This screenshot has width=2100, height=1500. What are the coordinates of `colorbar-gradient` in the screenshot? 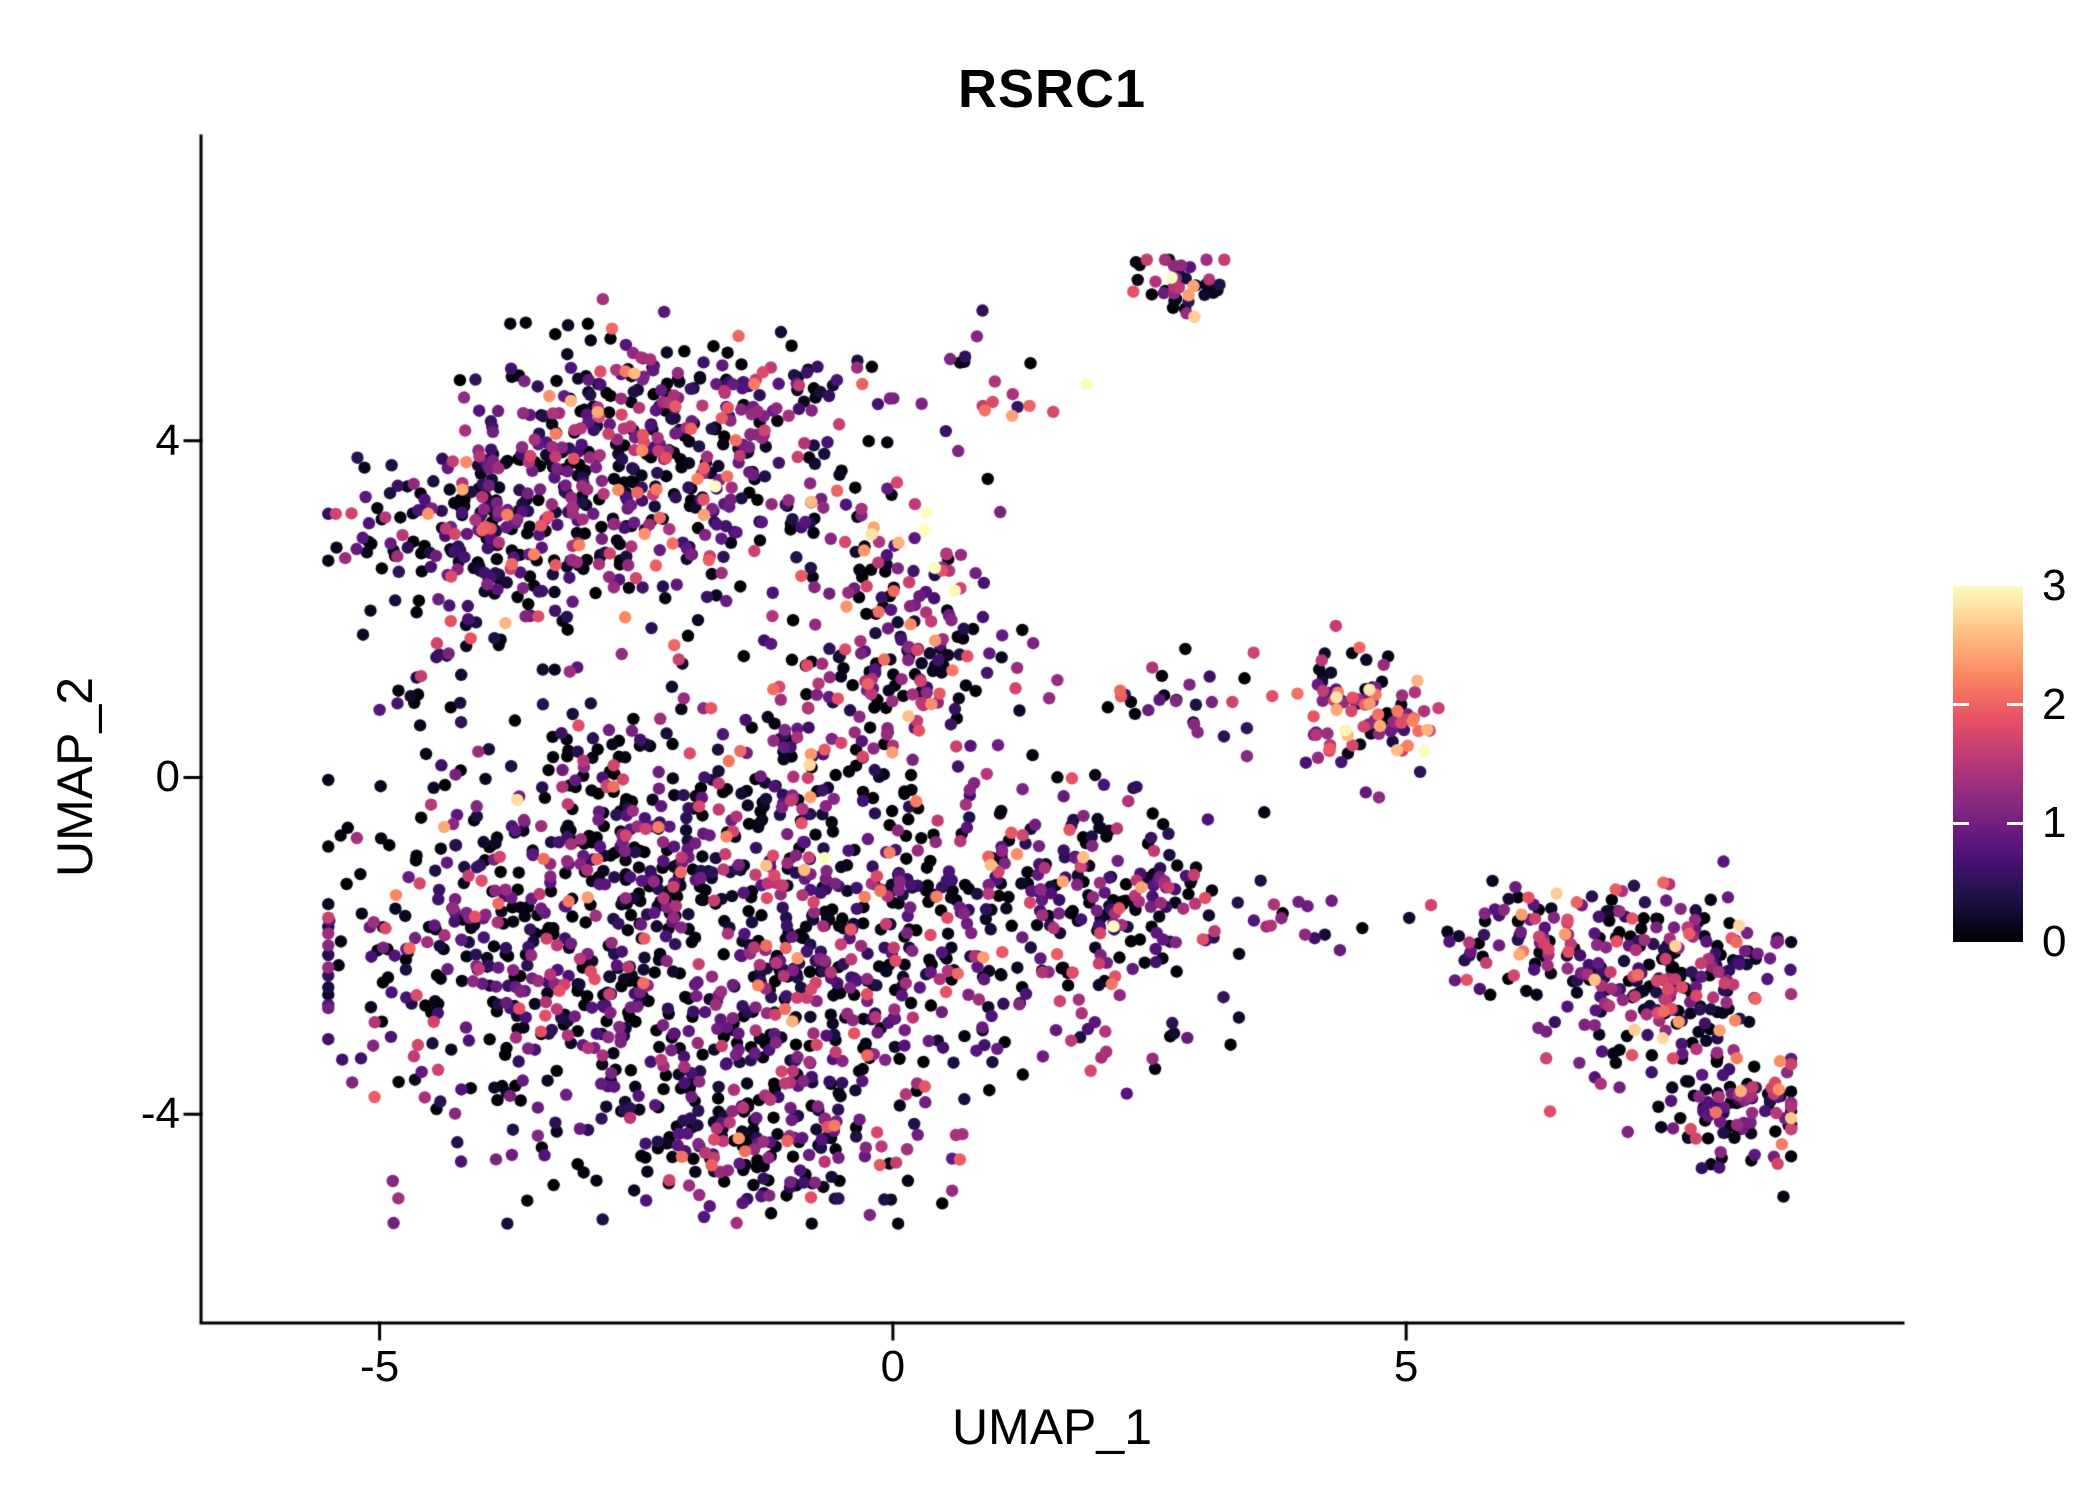 It's located at (1988, 764).